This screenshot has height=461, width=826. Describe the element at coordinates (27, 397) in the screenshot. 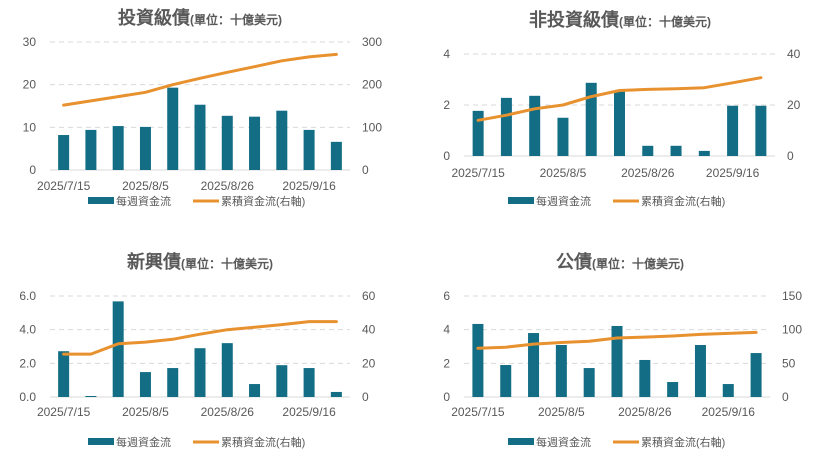

I see `y-left-tick-label: 0.0` at that location.